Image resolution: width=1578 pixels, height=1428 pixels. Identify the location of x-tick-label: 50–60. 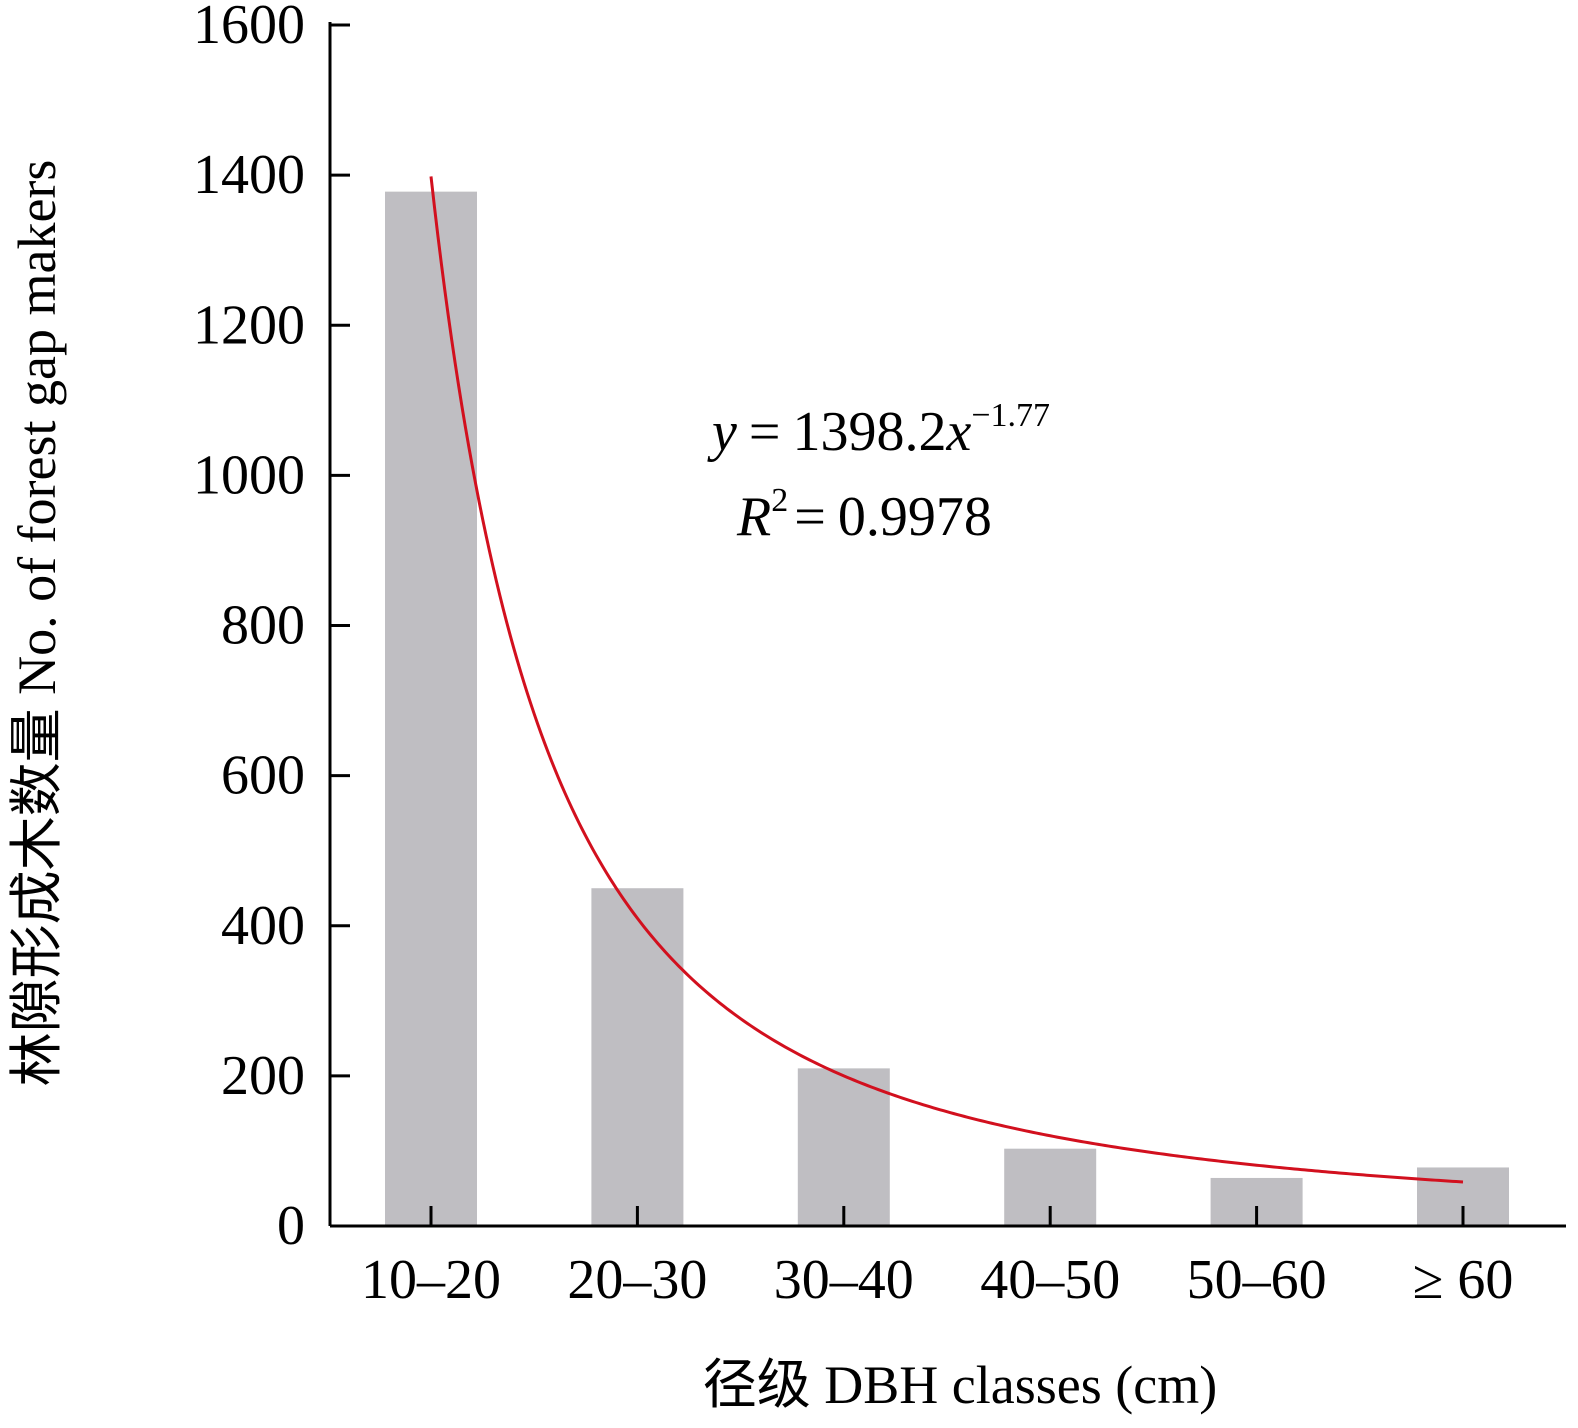
(1257, 1280).